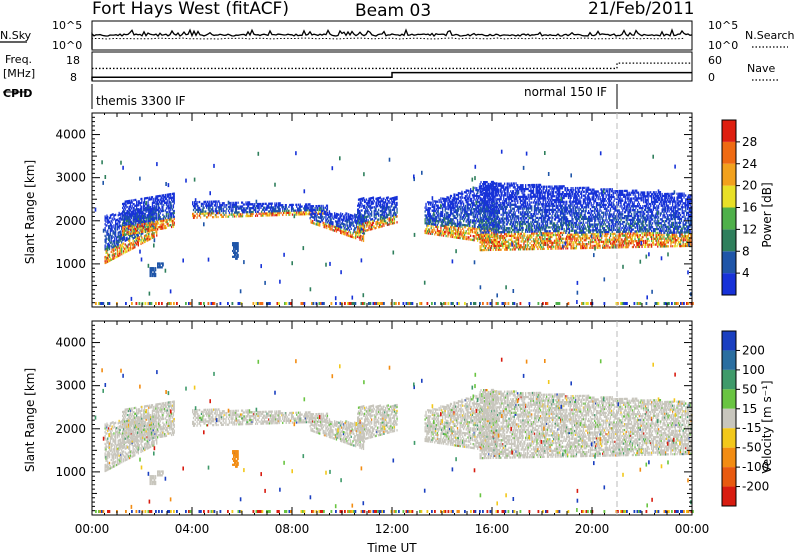 The height and width of the screenshot is (554, 800). Describe the element at coordinates (16, 35) in the screenshot. I see `nsky-label: N.Sky` at that location.